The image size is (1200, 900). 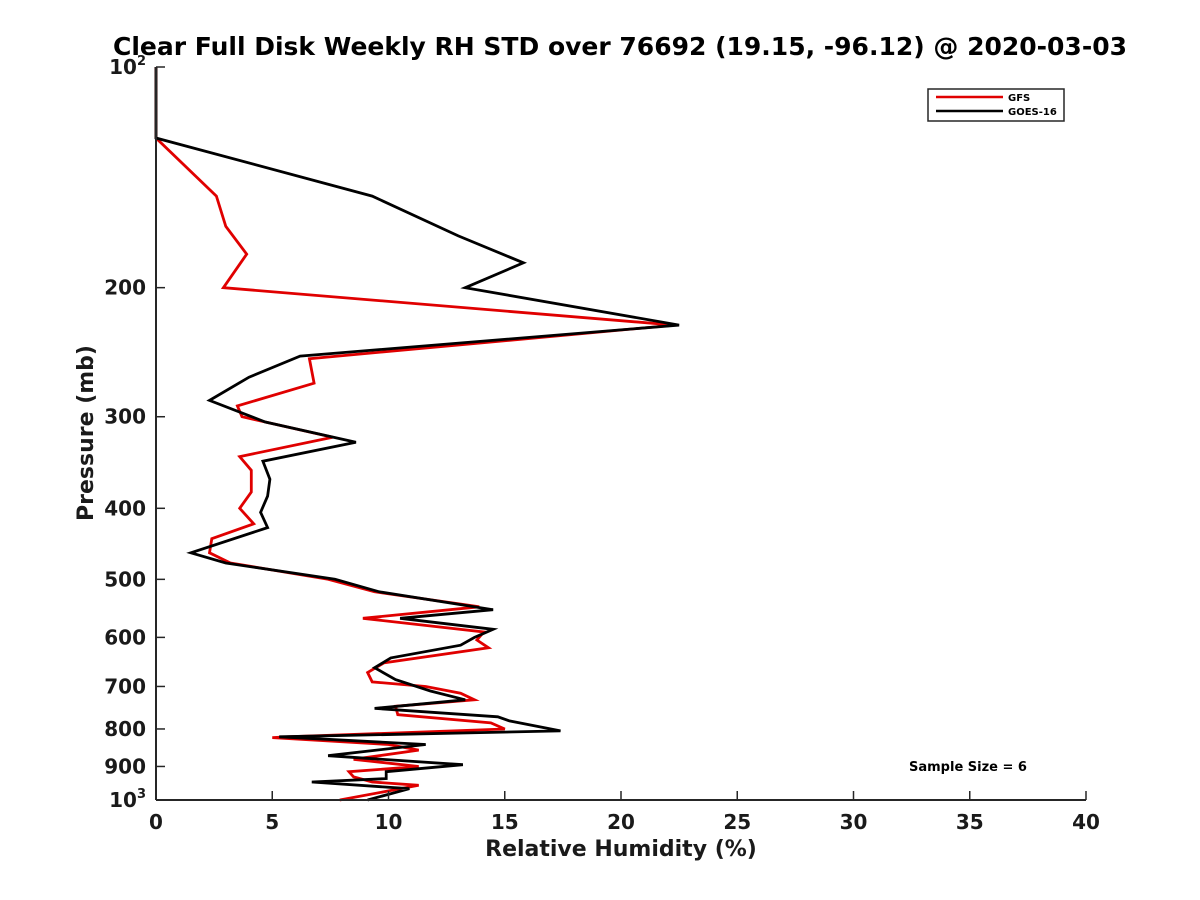 What do you see at coordinates (389, 822) in the screenshot?
I see `x-tick-label: 10` at bounding box center [389, 822].